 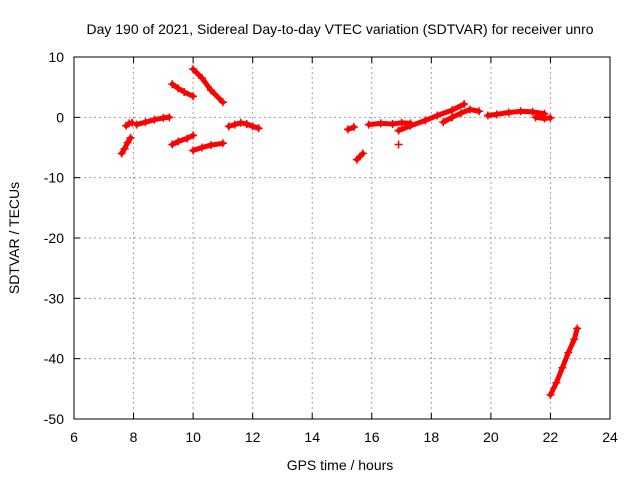 What do you see at coordinates (54, 298) in the screenshot?
I see `y-tick-label: -30` at bounding box center [54, 298].